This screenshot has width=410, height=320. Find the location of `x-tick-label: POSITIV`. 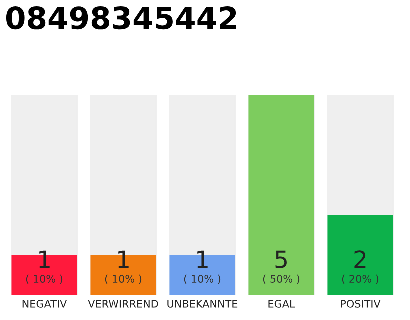

x-tick-label: POSITIV is located at coordinates (361, 304).